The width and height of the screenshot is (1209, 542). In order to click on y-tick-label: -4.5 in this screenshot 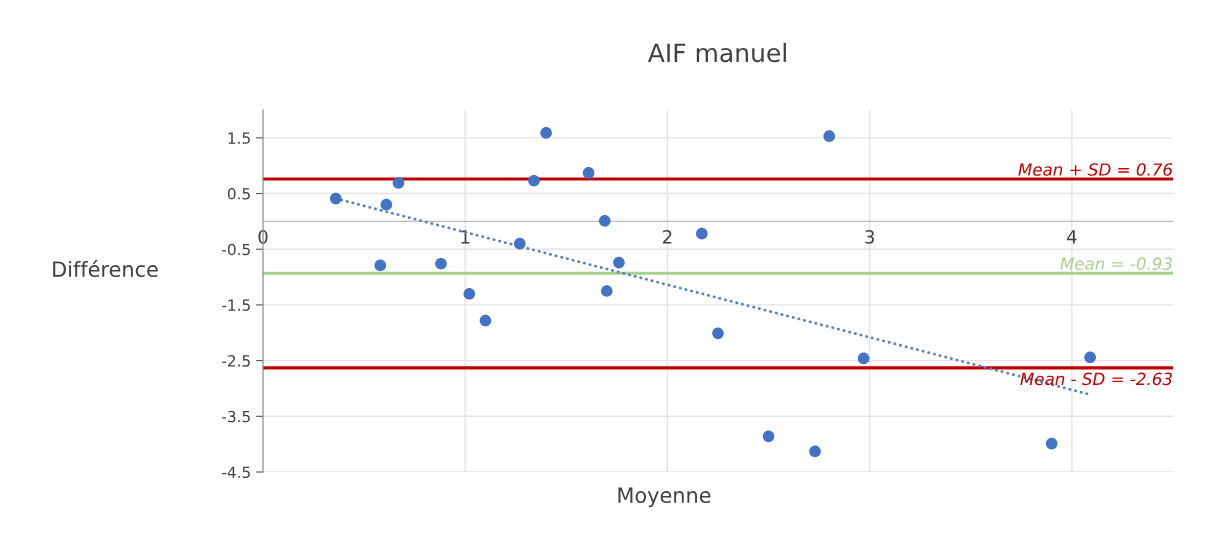, I will do `click(236, 472)`.